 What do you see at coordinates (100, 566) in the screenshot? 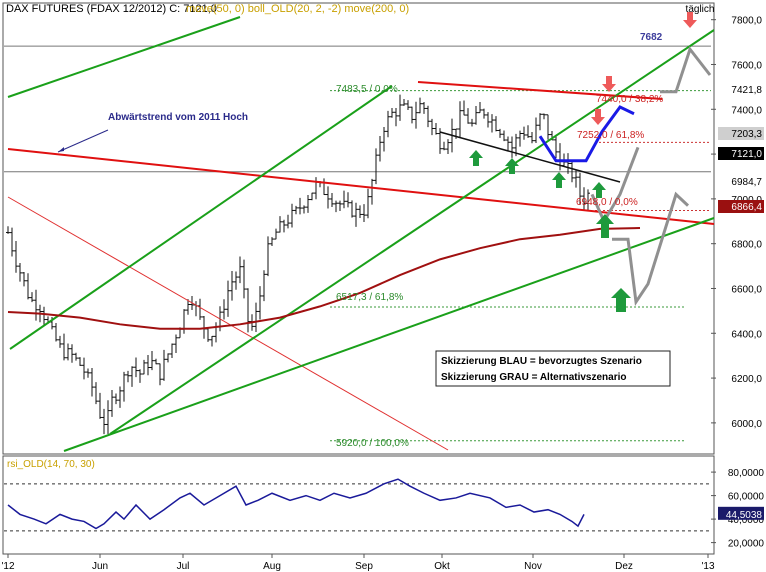
I see `x-tick-label: Jun` at bounding box center [100, 566].